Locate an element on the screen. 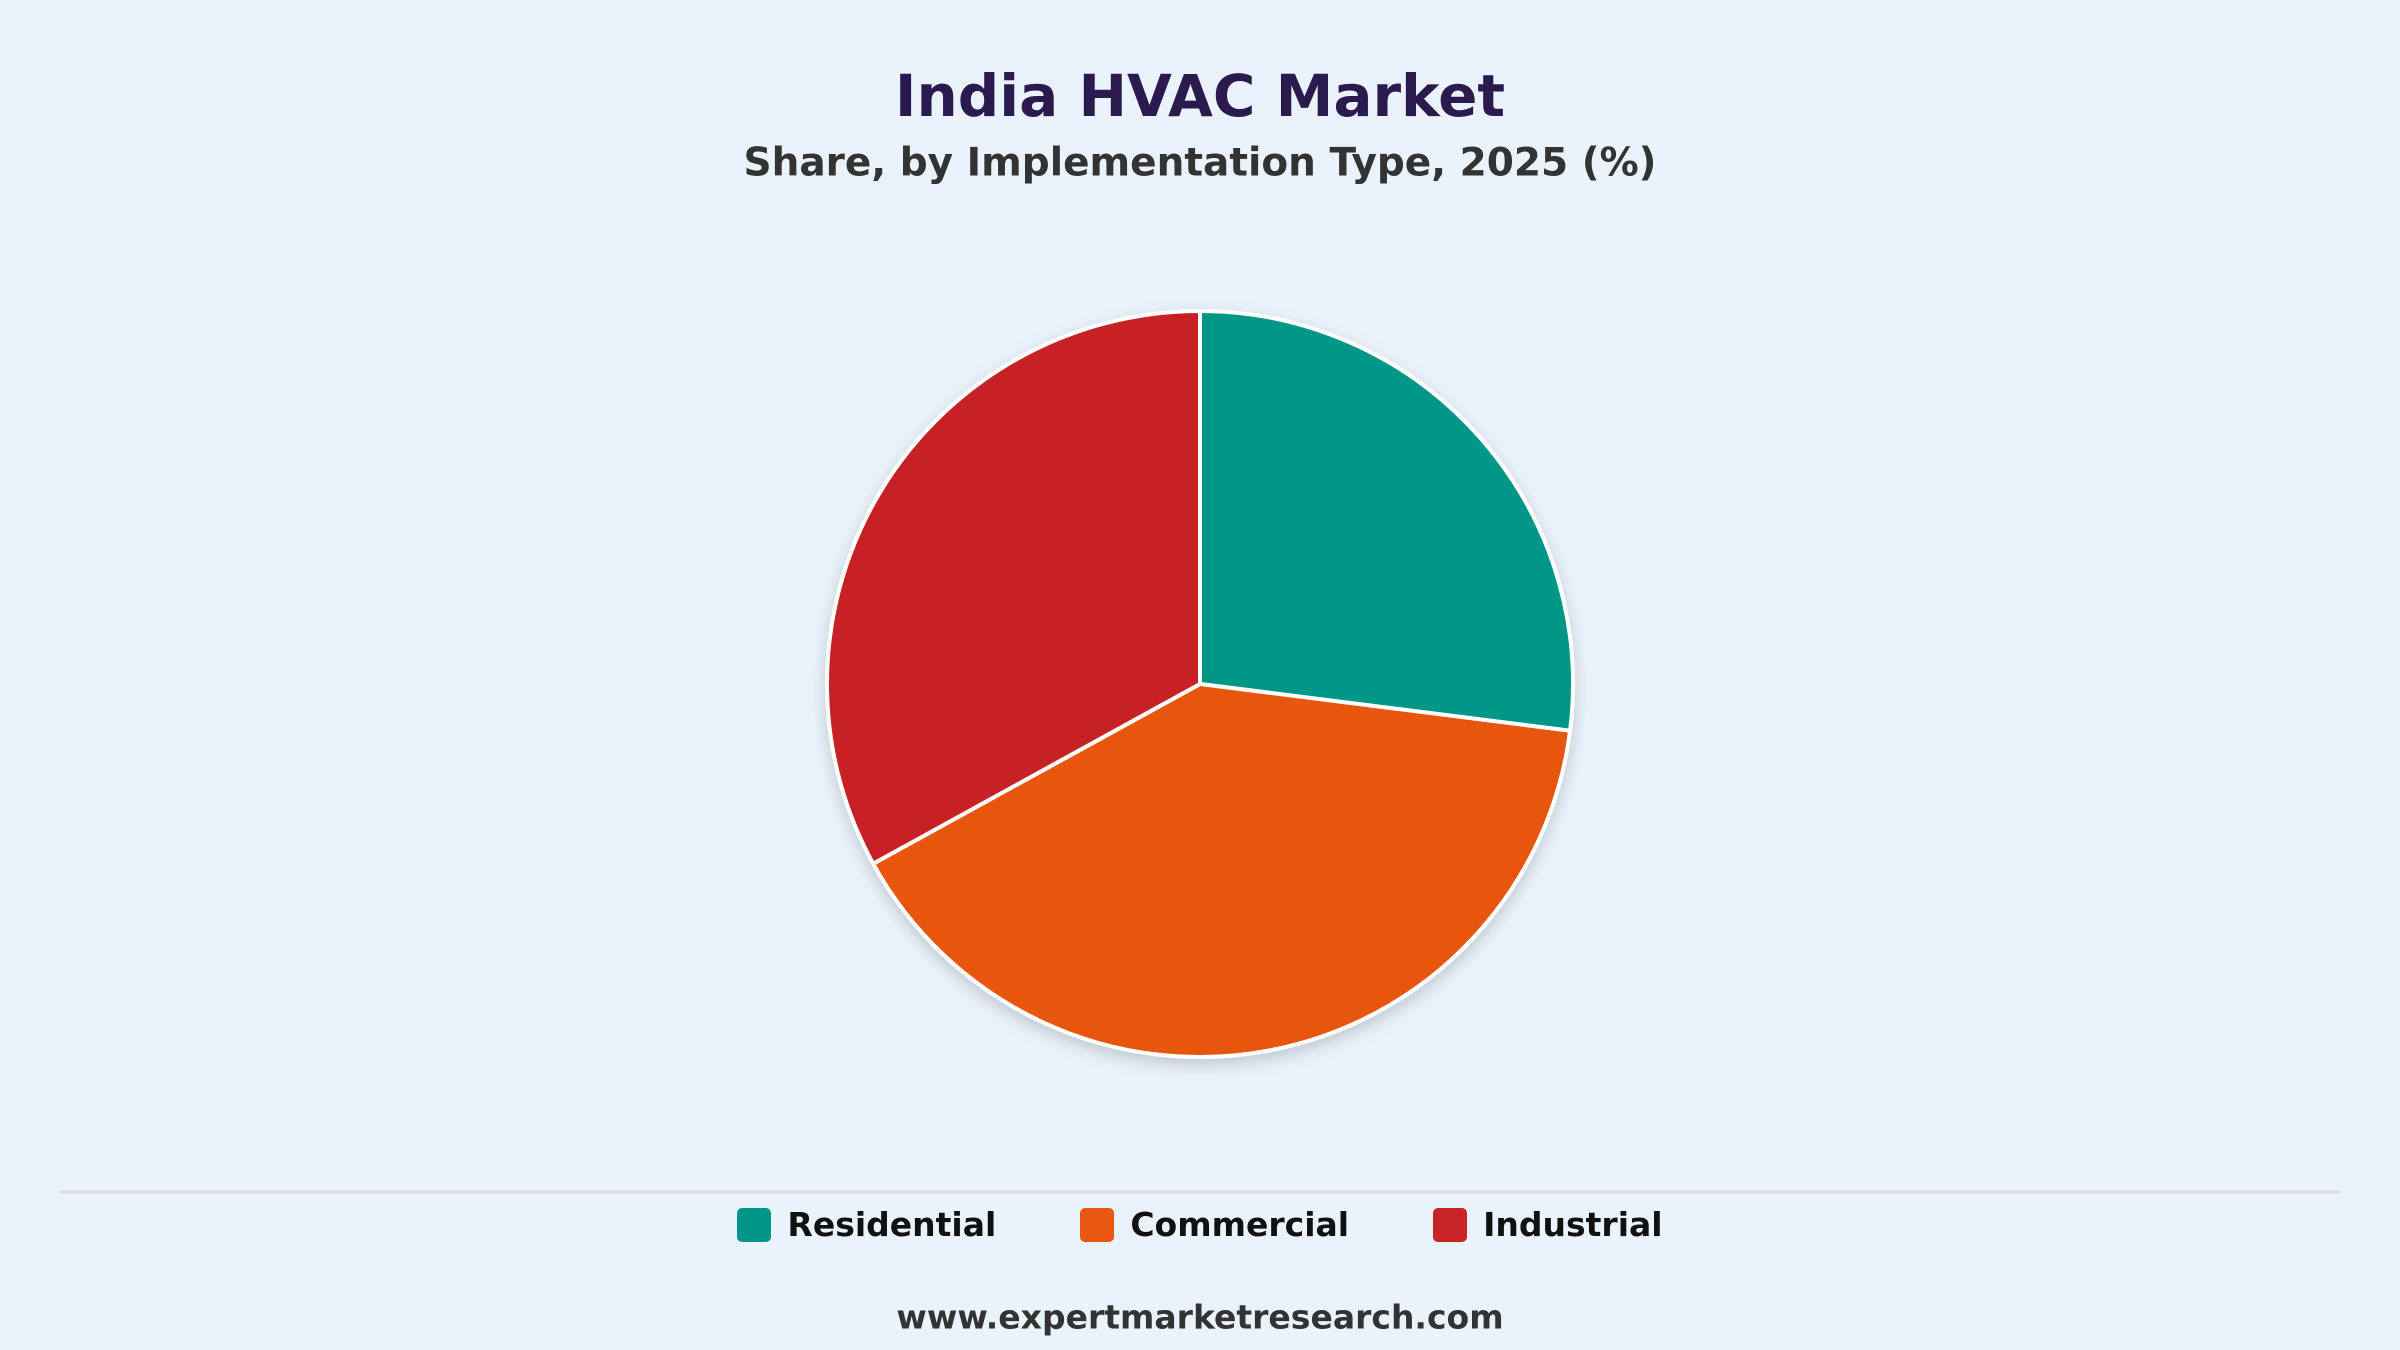 The width and height of the screenshot is (2400, 1350). chart-subtitle: Share, by Implementation Type, 2025 (%) is located at coordinates (1199, 163).